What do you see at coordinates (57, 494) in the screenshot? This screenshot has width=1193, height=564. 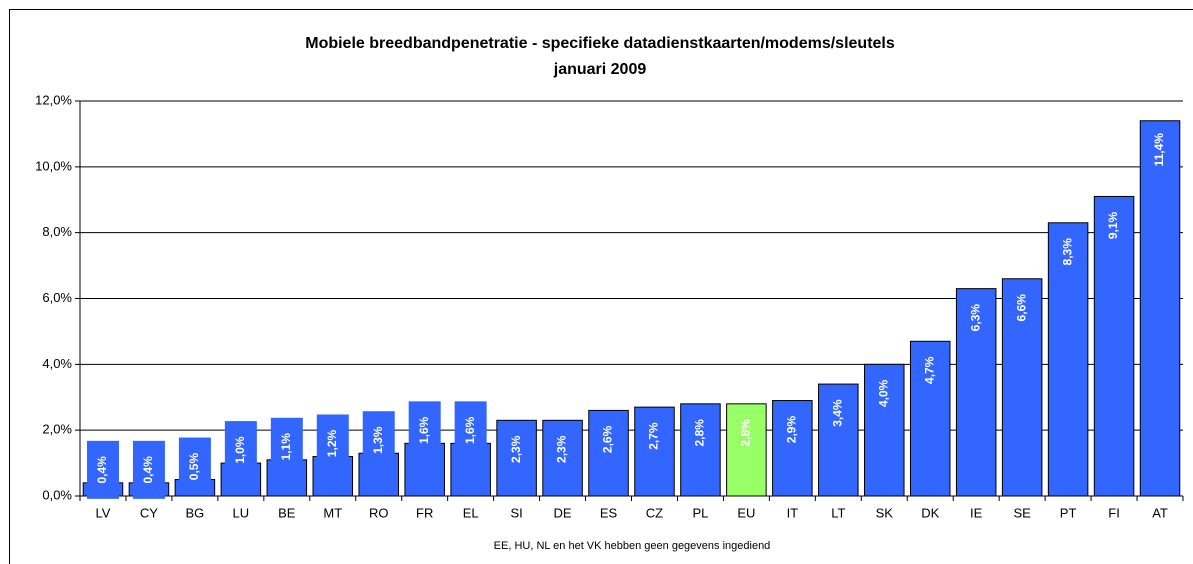 I see `y-tick-label: 0,0%` at bounding box center [57, 494].